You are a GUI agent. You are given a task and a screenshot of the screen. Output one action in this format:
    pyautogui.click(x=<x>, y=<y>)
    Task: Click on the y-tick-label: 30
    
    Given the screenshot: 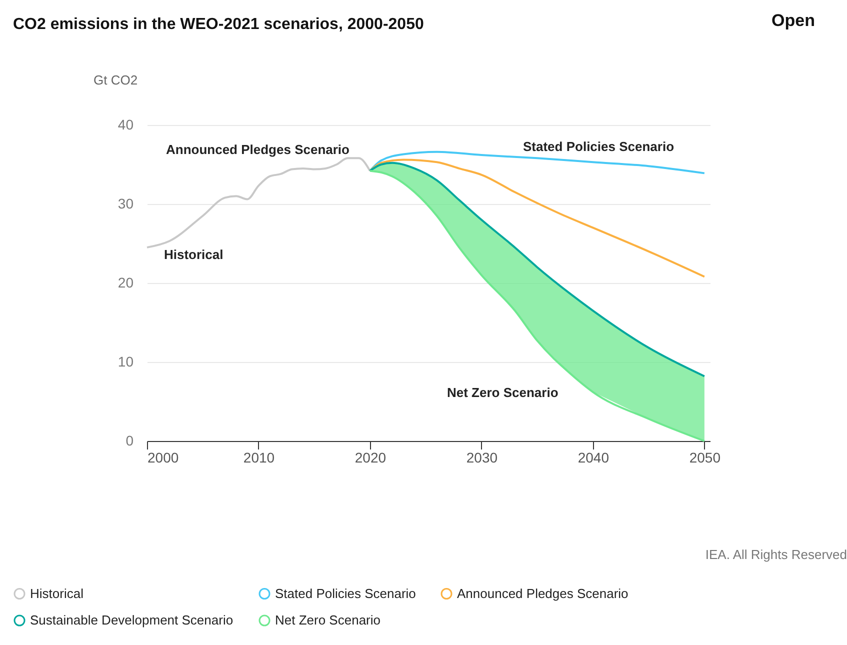 What is the action you would take?
    pyautogui.click(x=126, y=204)
    